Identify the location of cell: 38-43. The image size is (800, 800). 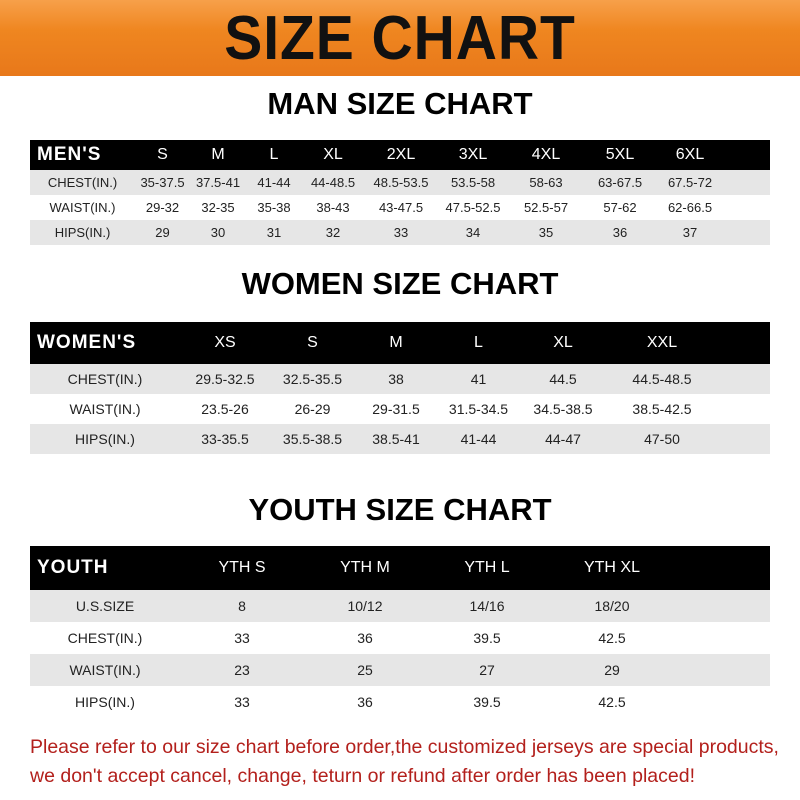
(333, 207).